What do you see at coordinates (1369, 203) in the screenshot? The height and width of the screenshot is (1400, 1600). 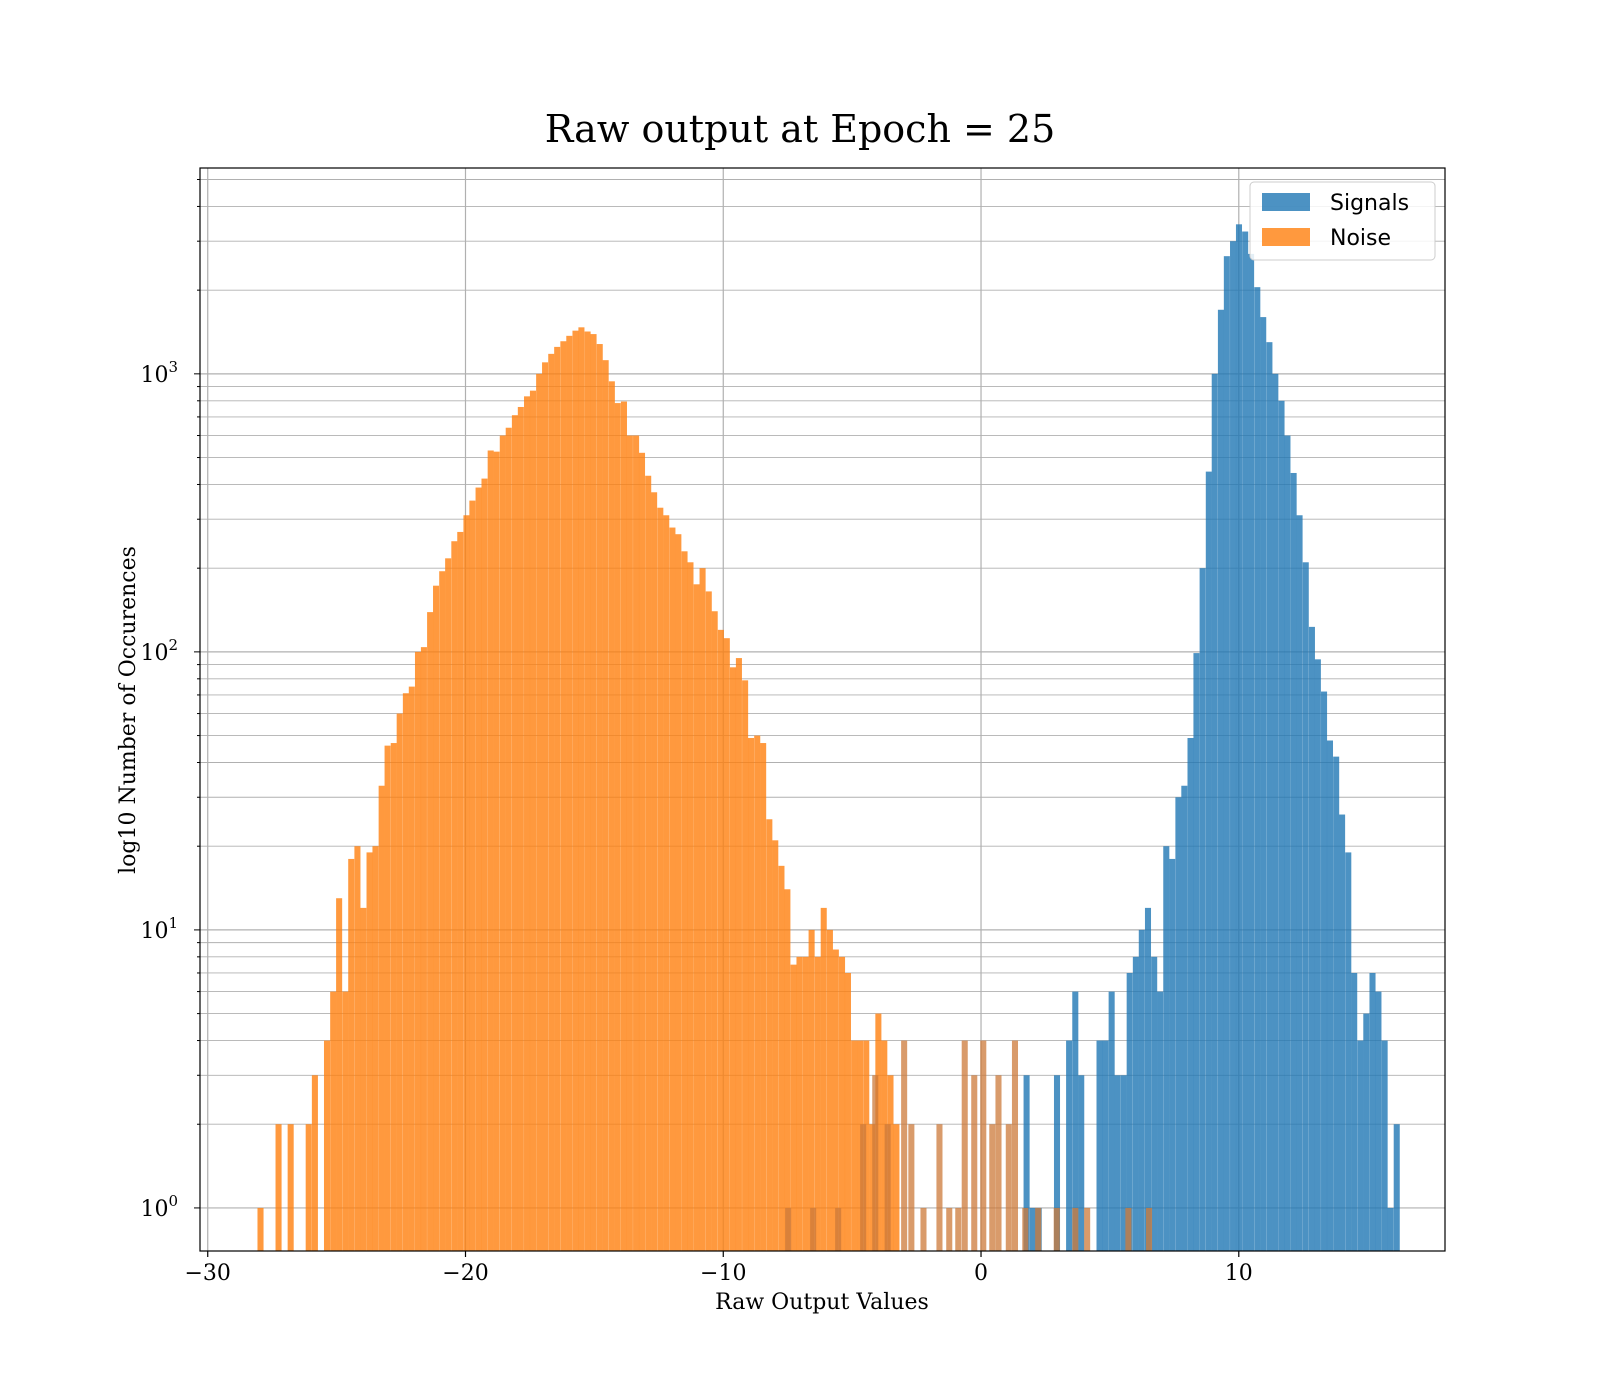 I see `legend-label-signals: Signals` at bounding box center [1369, 203].